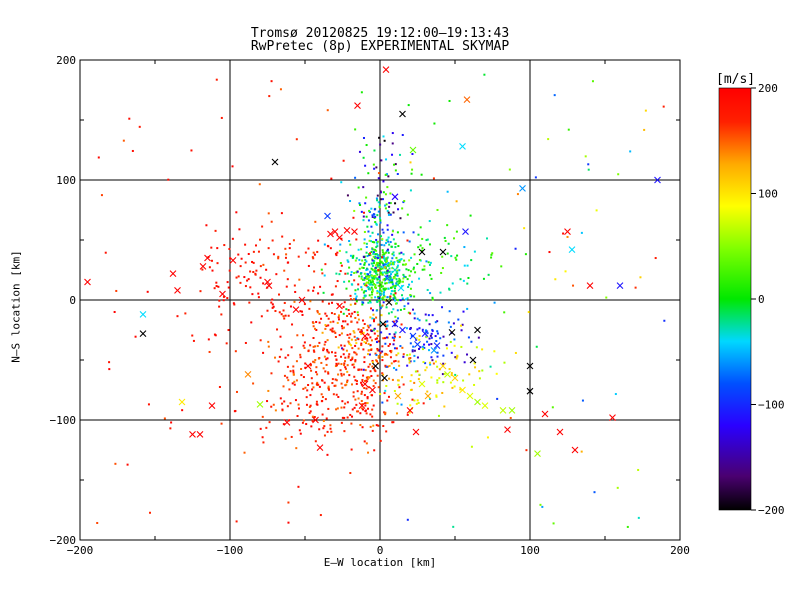  What do you see at coordinates (63, 420) in the screenshot?
I see `y-tick-label: −100` at bounding box center [63, 420].